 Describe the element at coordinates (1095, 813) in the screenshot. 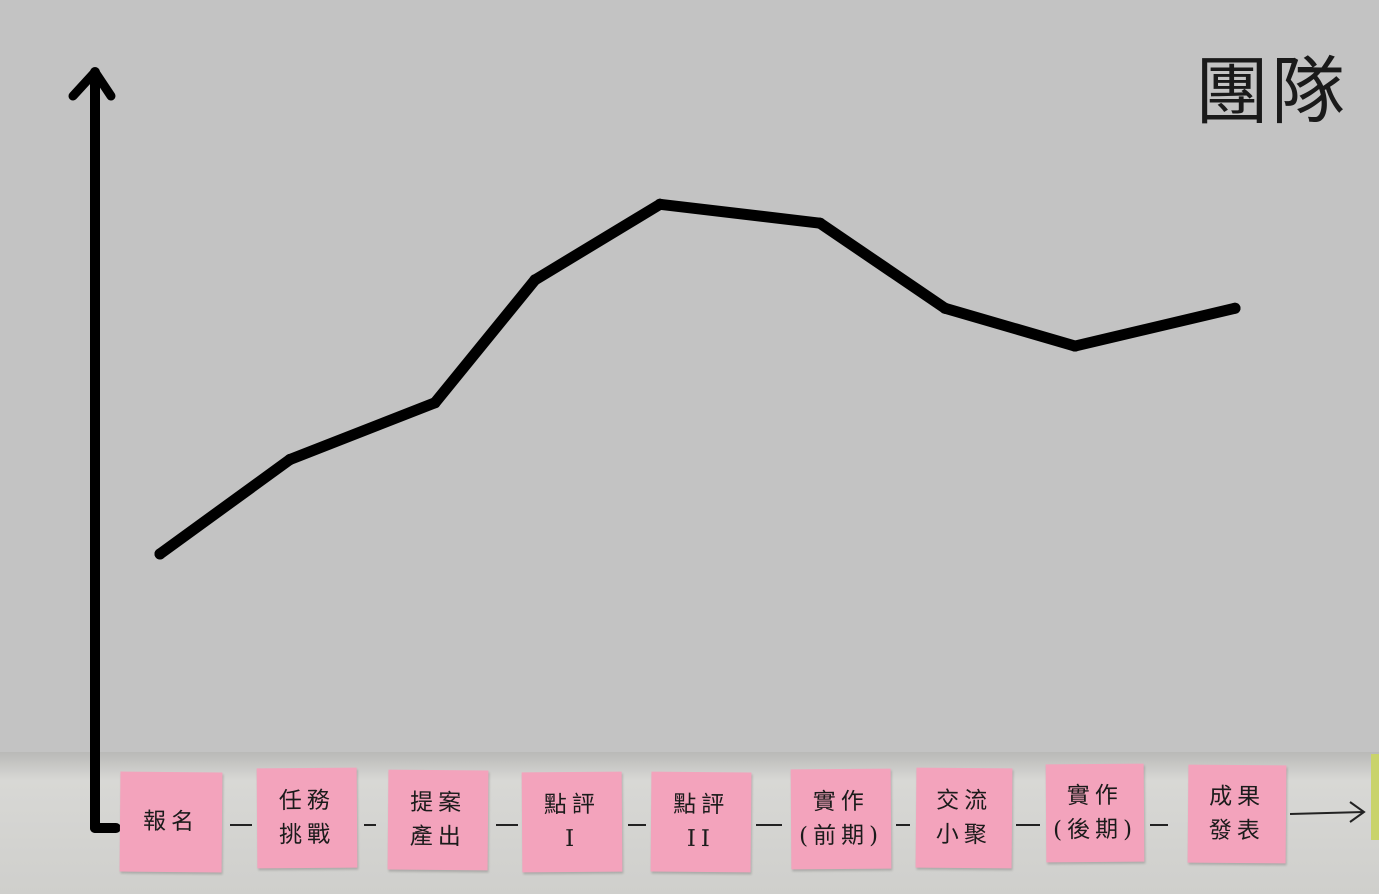

I see `sticky-note-label: 實作 (後期)` at that location.